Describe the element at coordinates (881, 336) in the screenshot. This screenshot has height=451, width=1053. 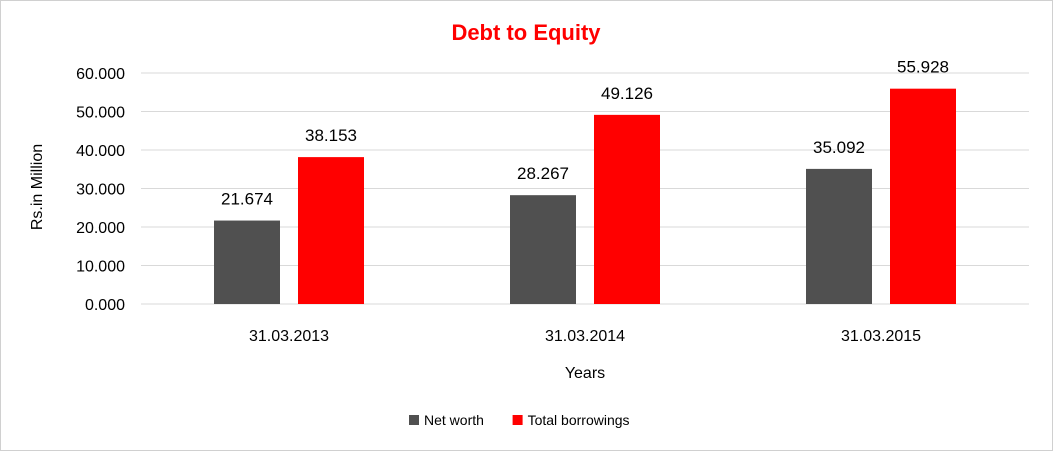
I see `x-tick-label: 31.03.2015` at that location.